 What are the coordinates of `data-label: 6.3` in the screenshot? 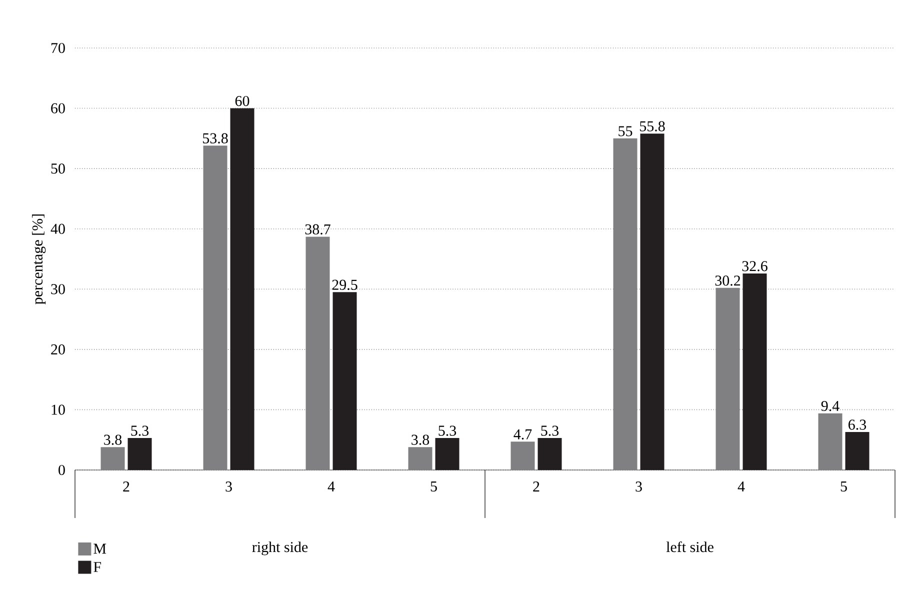 It's located at (857, 425).